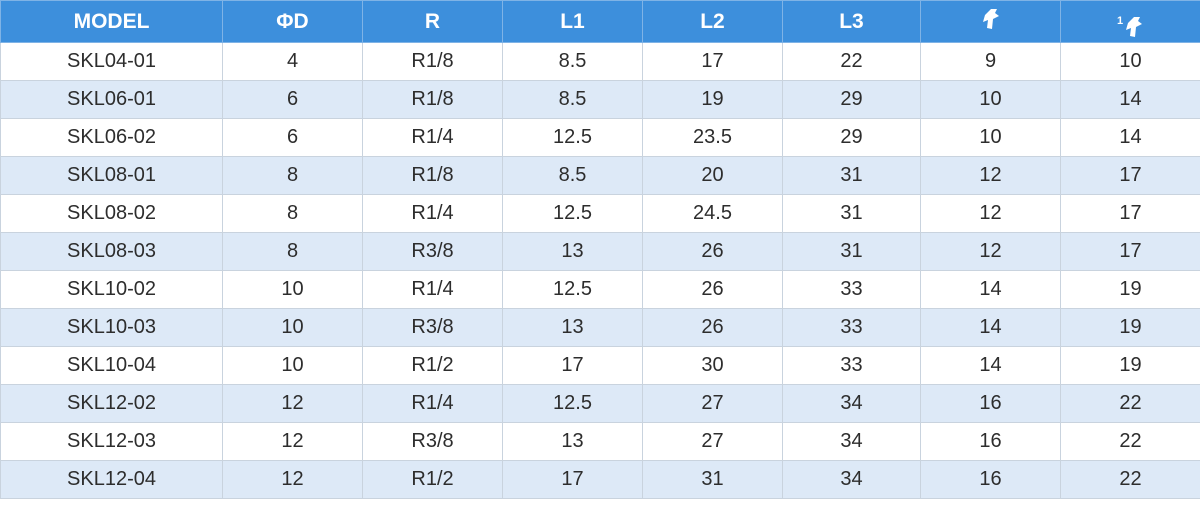 Image resolution: width=1200 pixels, height=509 pixels. Describe the element at coordinates (111, 137) in the screenshot. I see `table-cell: SKL06-02` at that location.